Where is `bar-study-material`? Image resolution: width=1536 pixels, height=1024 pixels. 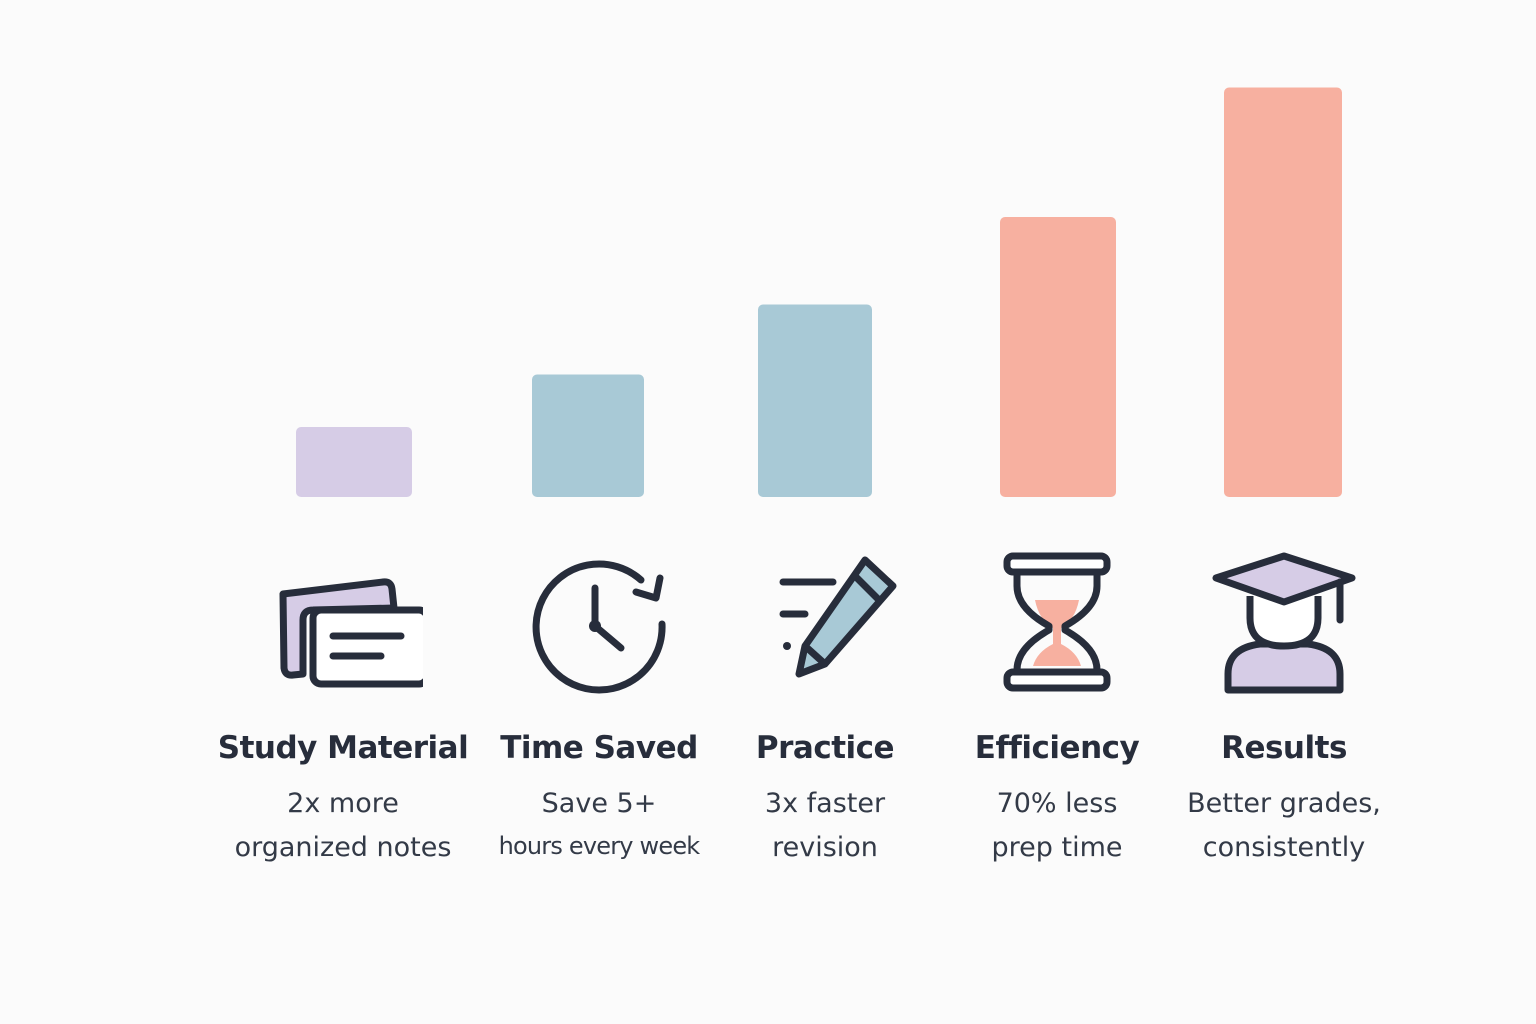
bar-study-material is located at coordinates (354, 462).